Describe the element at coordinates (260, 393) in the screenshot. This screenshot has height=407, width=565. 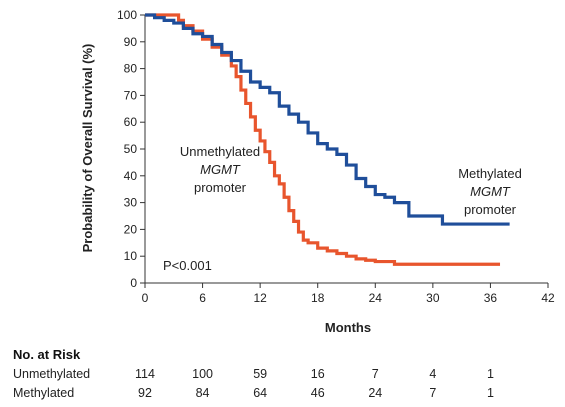
I see `at-risk-value: 64` at that location.